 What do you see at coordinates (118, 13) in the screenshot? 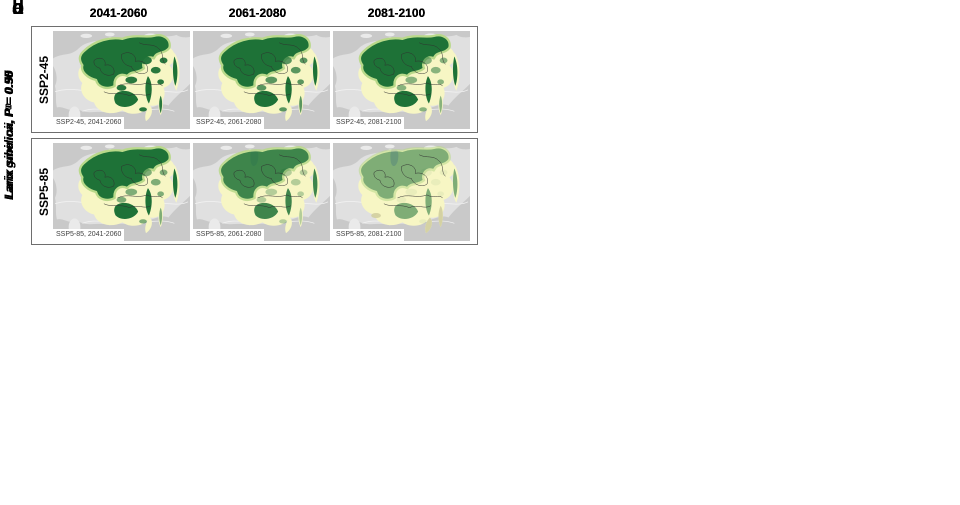
I see `period-header: 2041-2060` at bounding box center [118, 13].